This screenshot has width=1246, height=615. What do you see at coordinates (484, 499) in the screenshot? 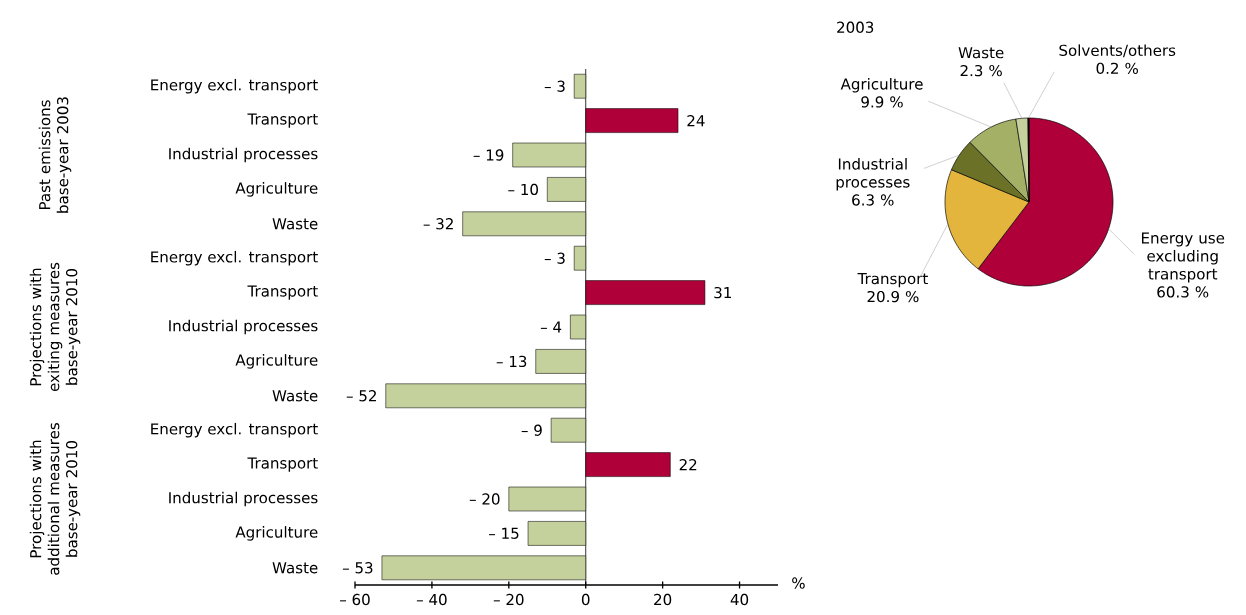
I see `data-label: – 20` at bounding box center [484, 499].